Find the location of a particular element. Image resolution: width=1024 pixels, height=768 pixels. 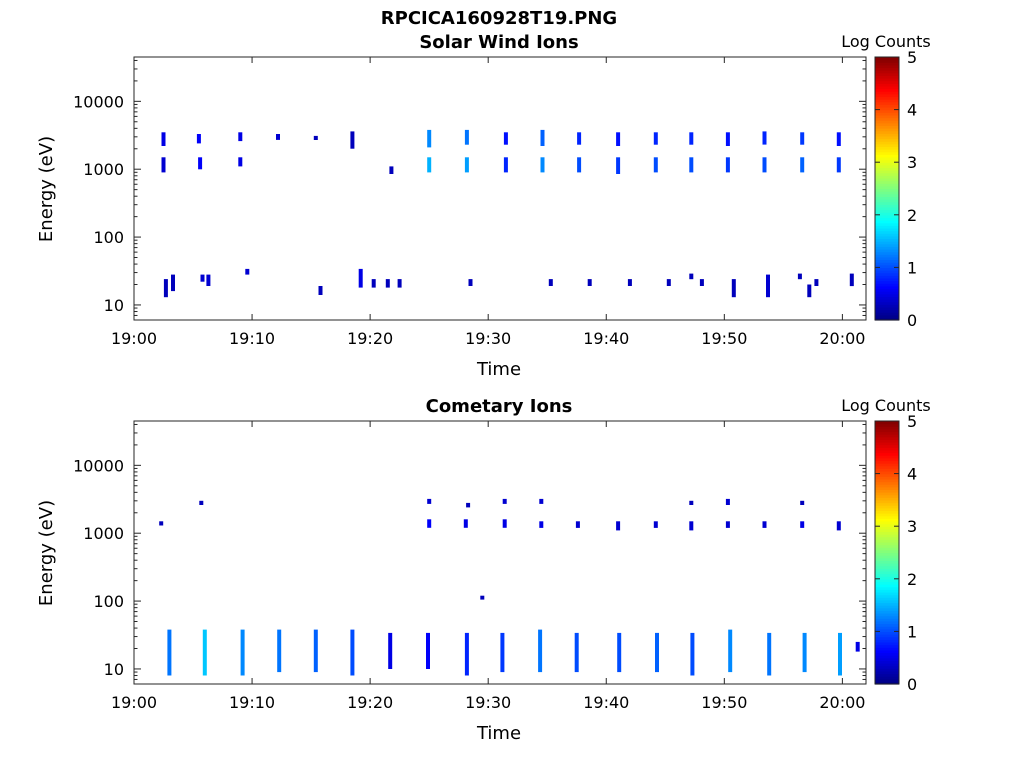

x-tick-label: 19:50 is located at coordinates (724, 702).